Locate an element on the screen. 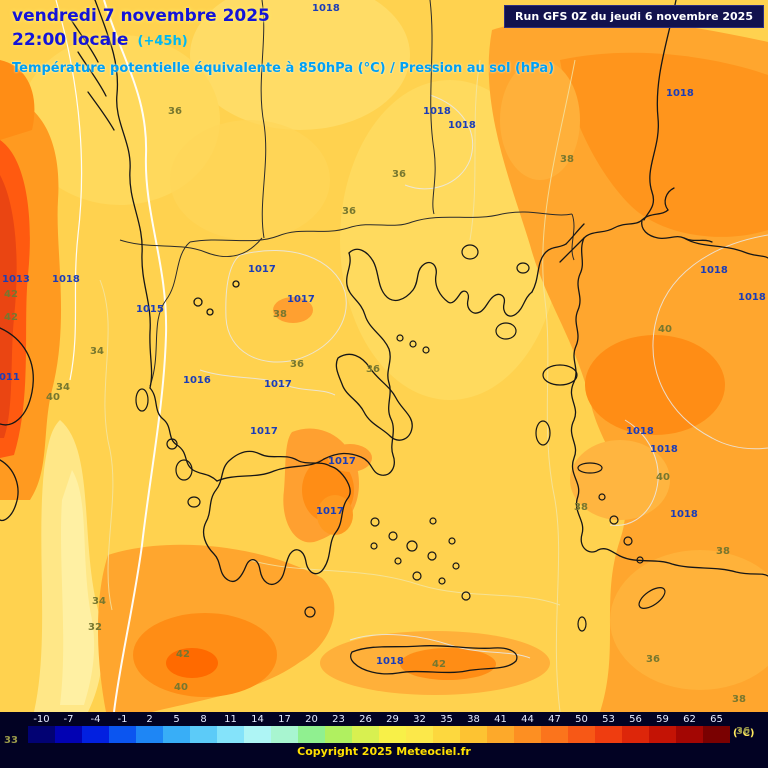  scale-cell: 20 is located at coordinates (311, 728).